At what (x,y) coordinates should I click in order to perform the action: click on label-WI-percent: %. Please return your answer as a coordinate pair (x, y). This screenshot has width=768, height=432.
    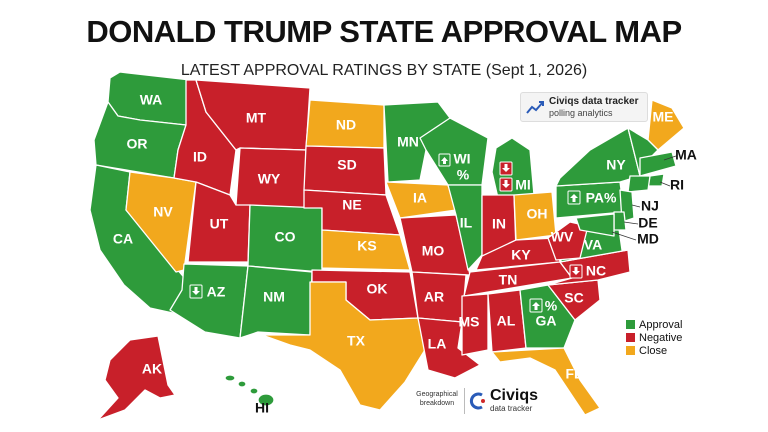
    Looking at the image, I should click on (463, 175).